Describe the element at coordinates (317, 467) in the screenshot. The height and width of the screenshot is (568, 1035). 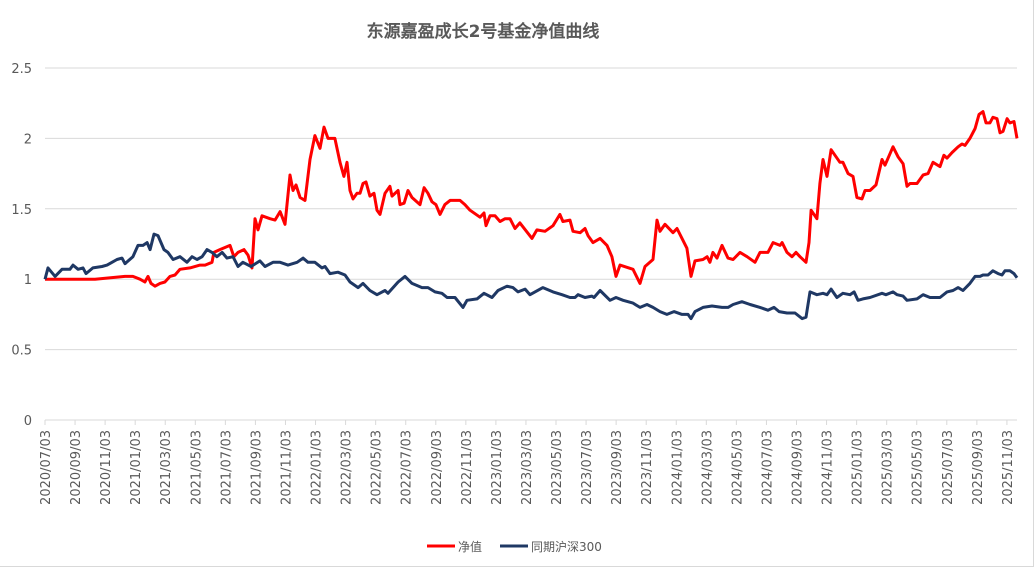
I see `x-tick-label: 2022/01/03` at that location.